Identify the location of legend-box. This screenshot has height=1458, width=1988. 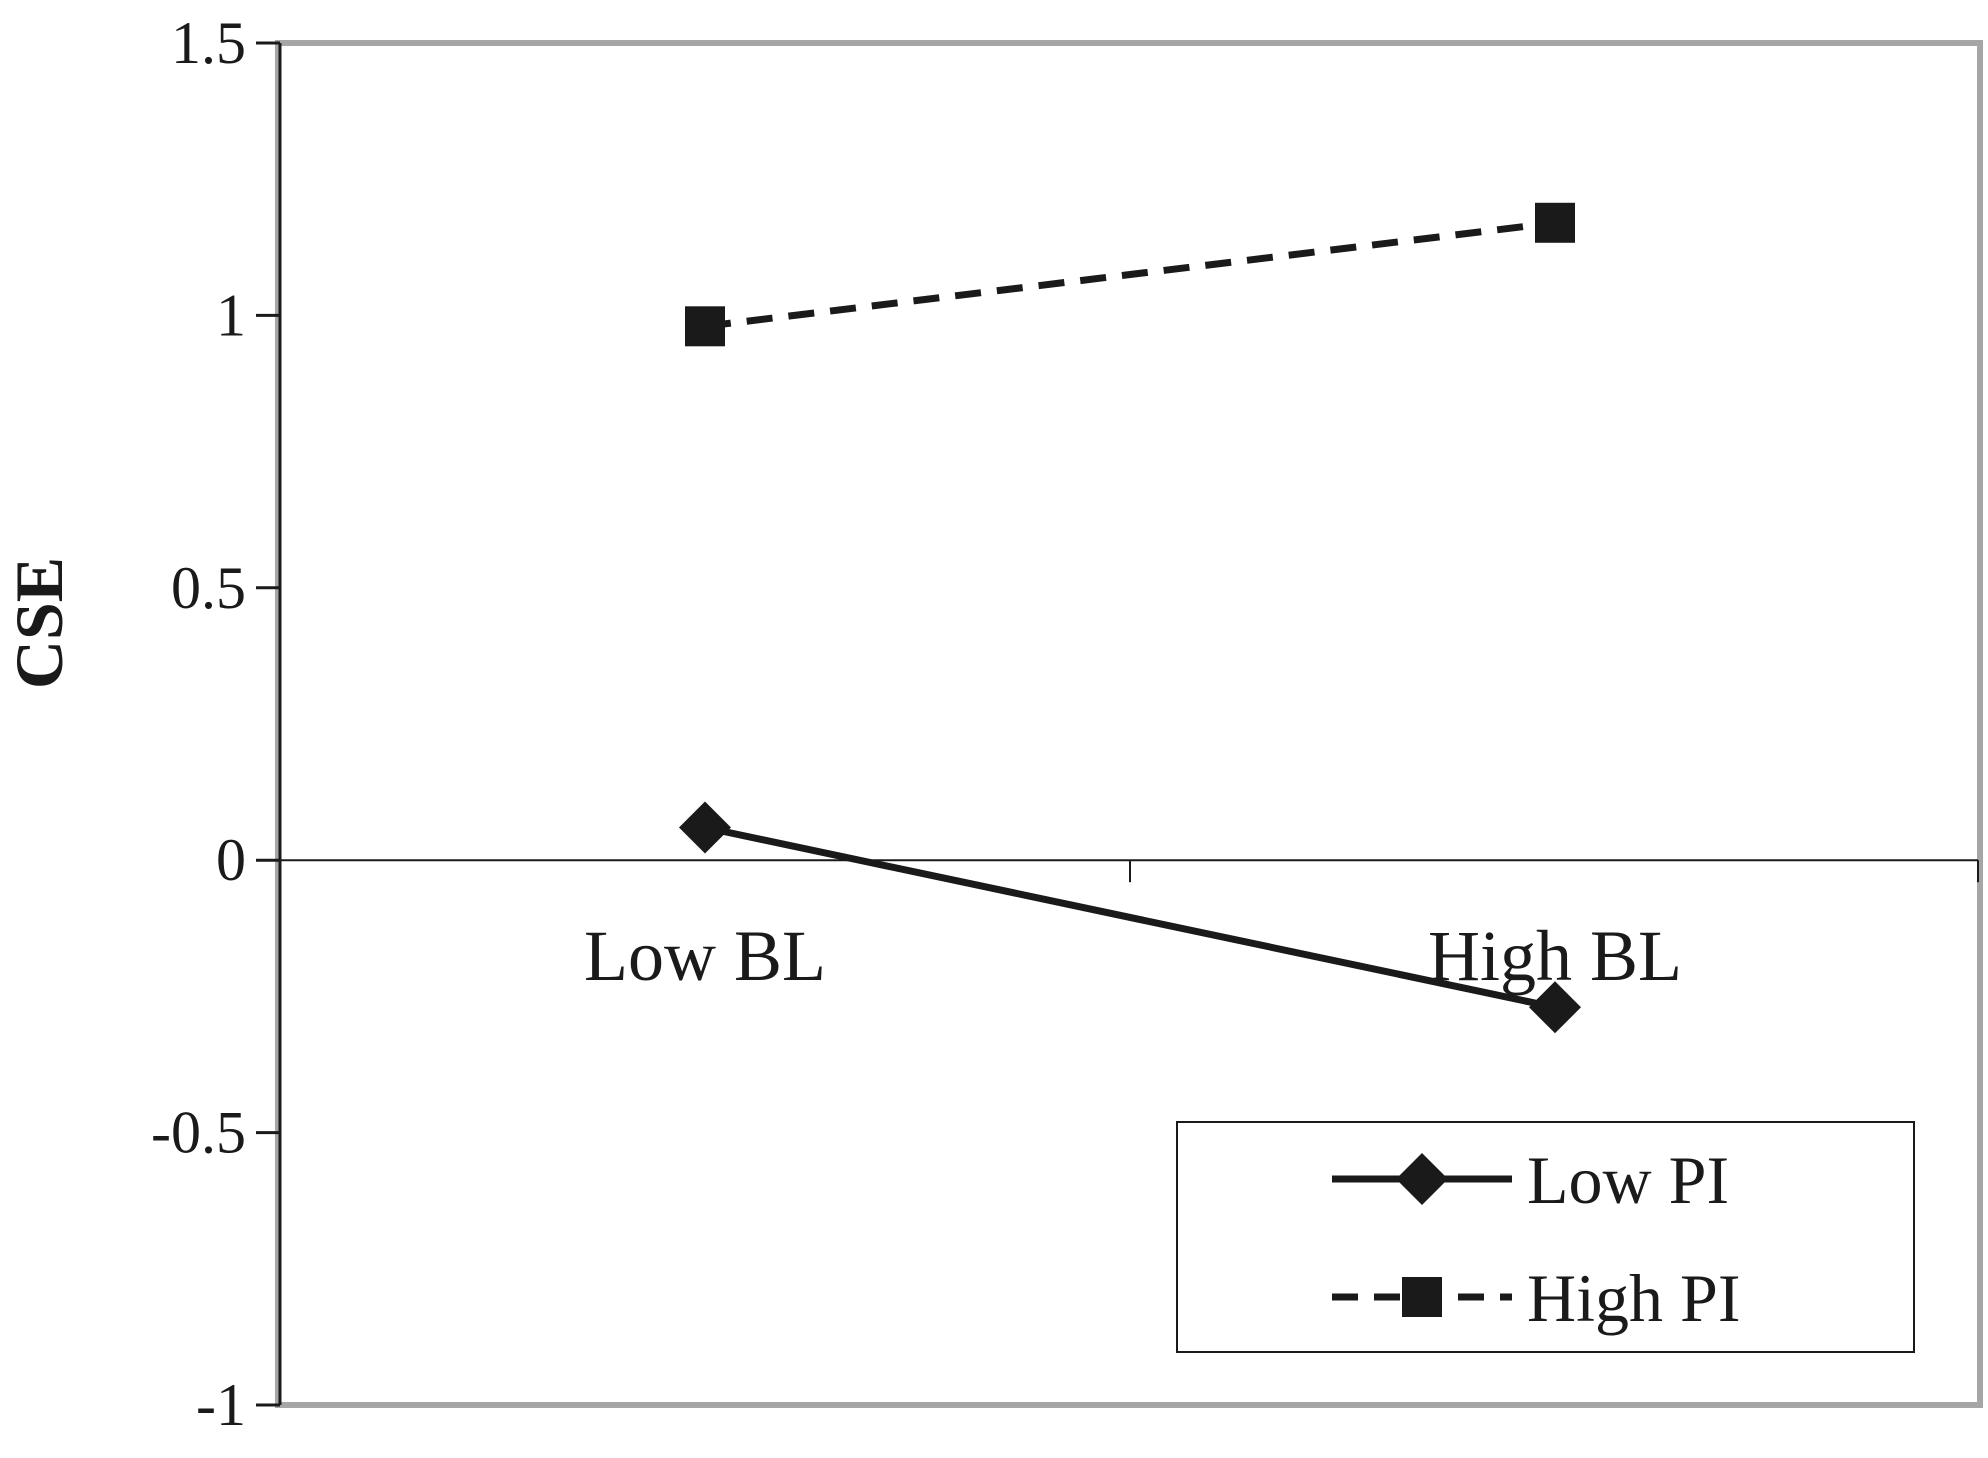
(1545, 1237).